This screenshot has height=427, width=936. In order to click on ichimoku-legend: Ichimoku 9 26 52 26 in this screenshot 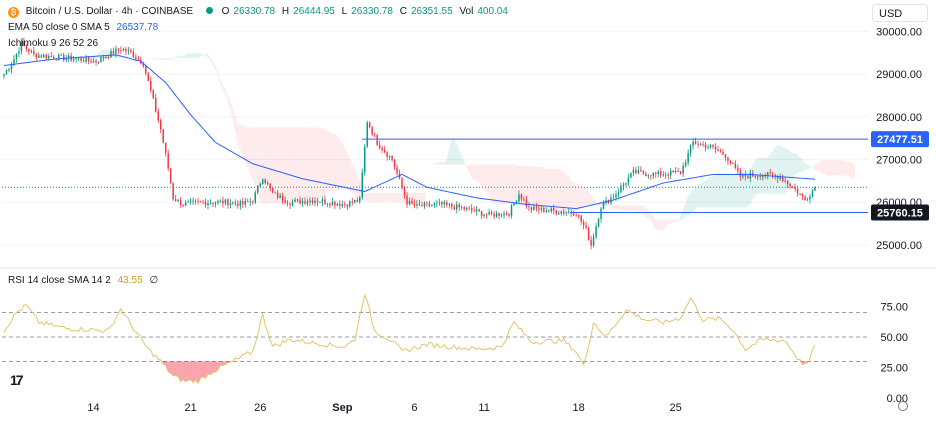, I will do `click(55, 44)`.